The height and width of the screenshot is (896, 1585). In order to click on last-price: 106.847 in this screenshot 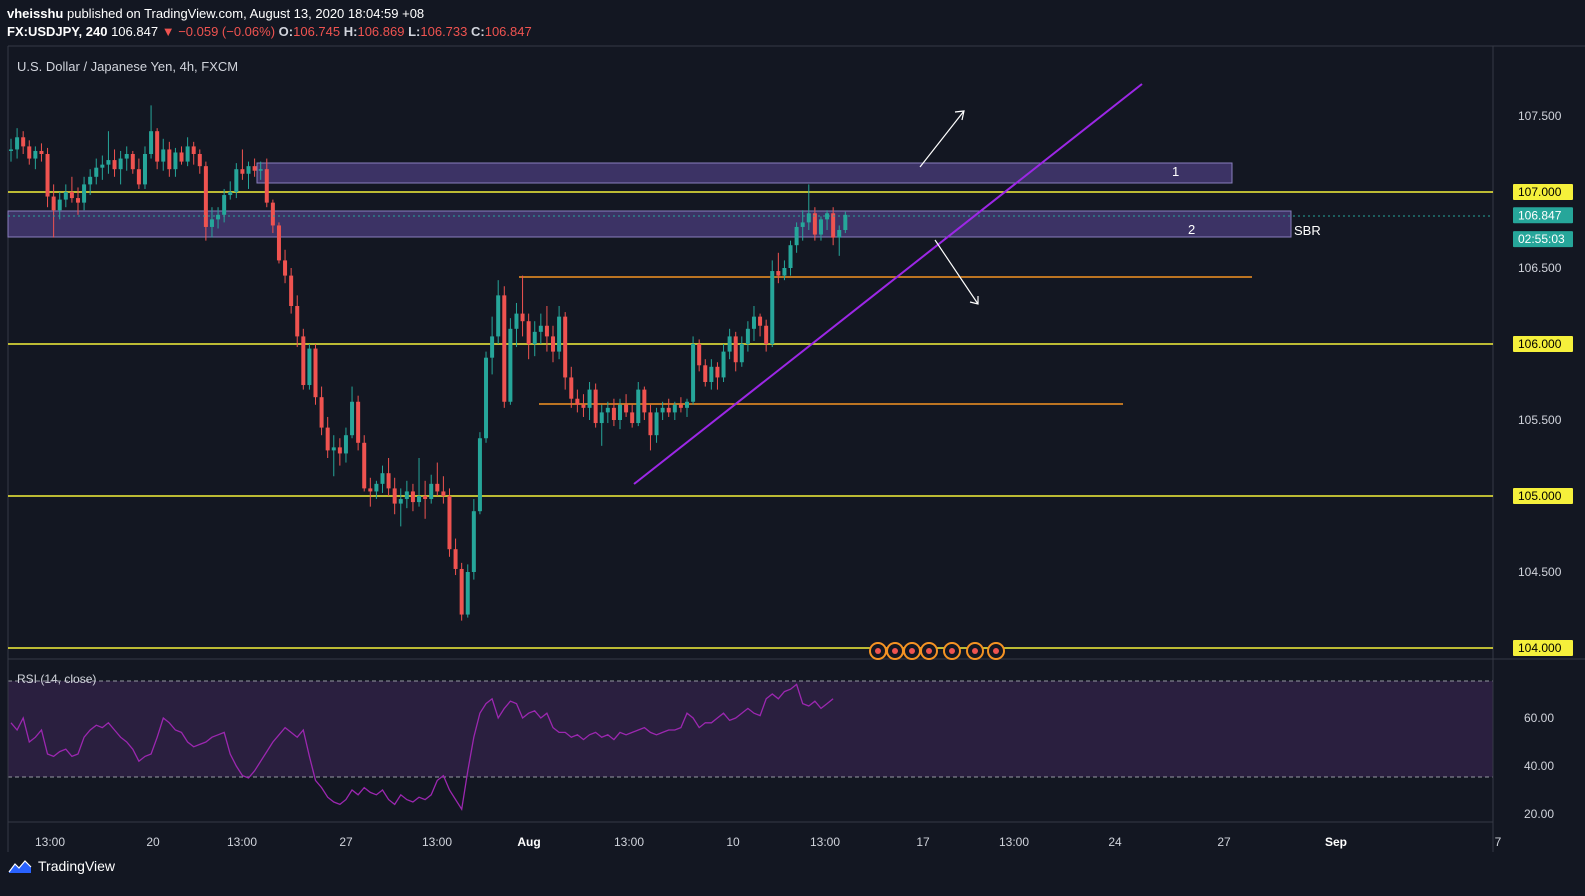, I will do `click(135, 31)`.